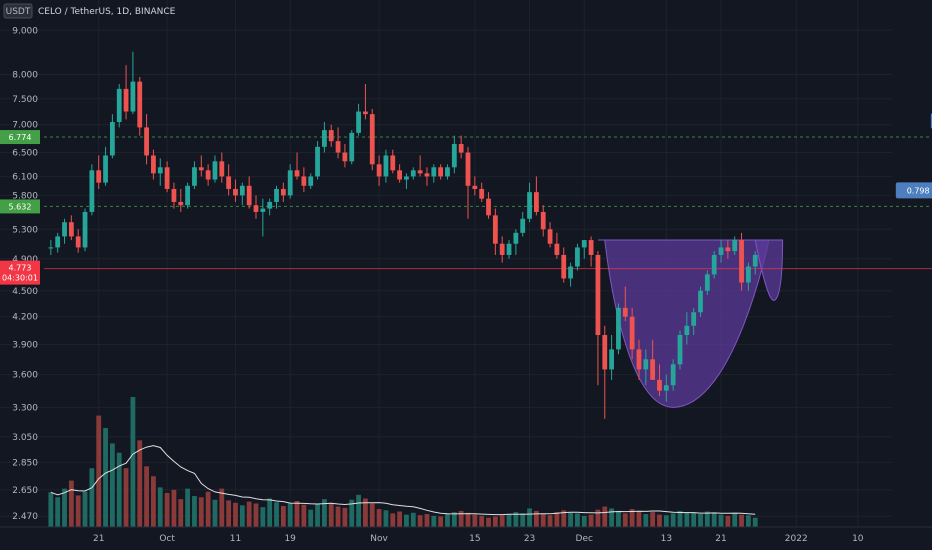 The image size is (932, 550). What do you see at coordinates (25, 100) in the screenshot?
I see `y-tick-label: 7.500` at bounding box center [25, 100].